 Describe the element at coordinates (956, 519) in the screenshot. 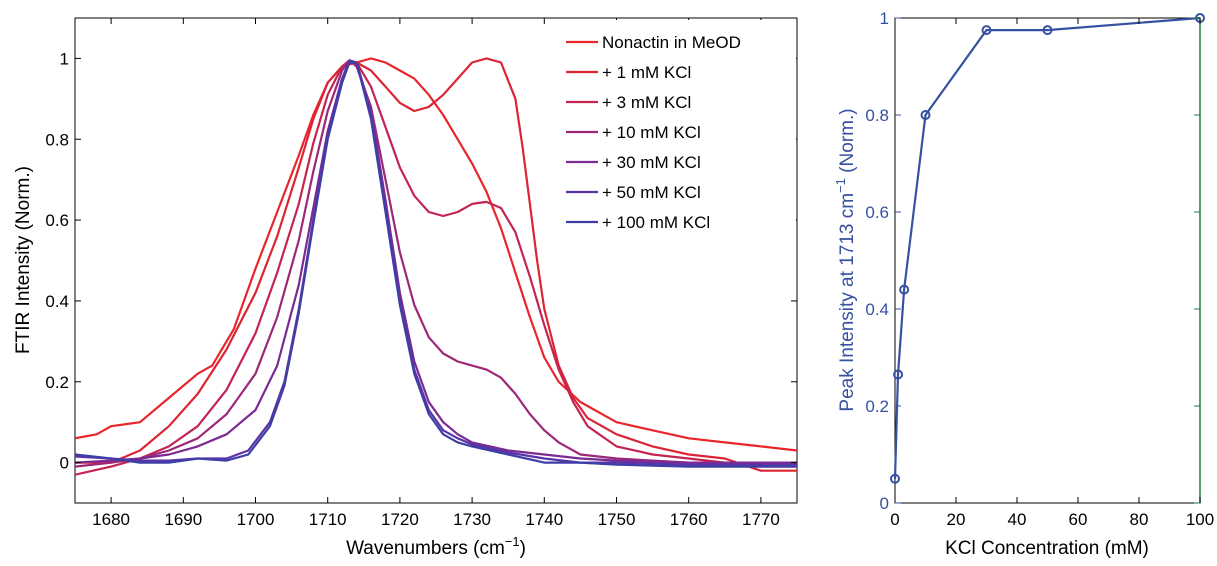

I see `right-x-tick-label: 20` at that location.